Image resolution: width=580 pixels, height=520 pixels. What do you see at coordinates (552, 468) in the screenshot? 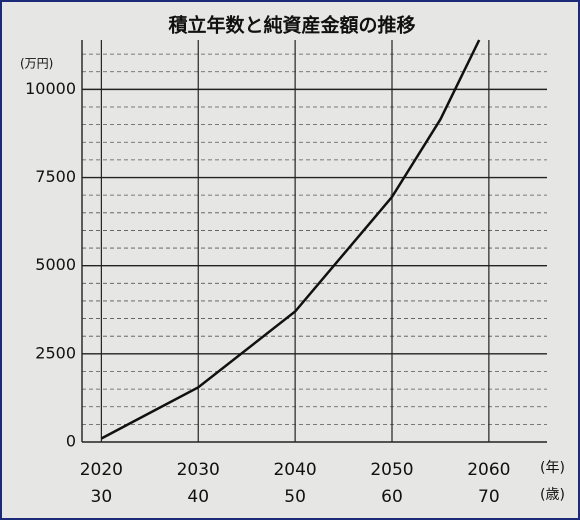
I see `x-unit: (年)` at bounding box center [552, 468].